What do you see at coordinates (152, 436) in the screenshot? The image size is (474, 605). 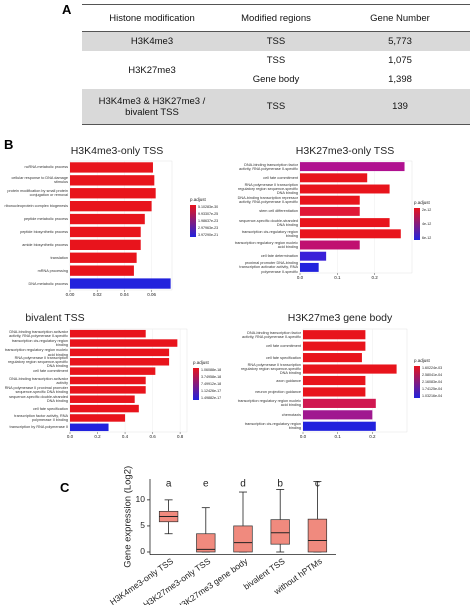 I see `x-tick-label: 0.6` at bounding box center [152, 436].